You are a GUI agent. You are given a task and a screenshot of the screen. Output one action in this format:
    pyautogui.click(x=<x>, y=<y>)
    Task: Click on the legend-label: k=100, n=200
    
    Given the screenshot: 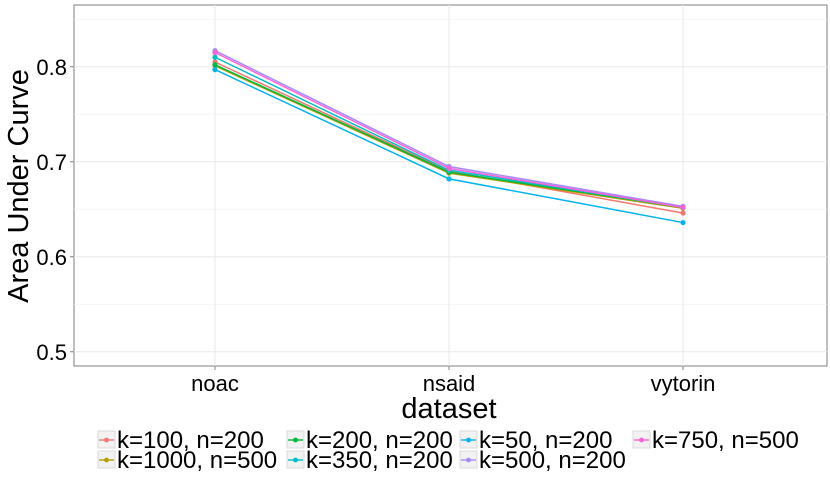 What is the action you would take?
    pyautogui.click(x=190, y=440)
    